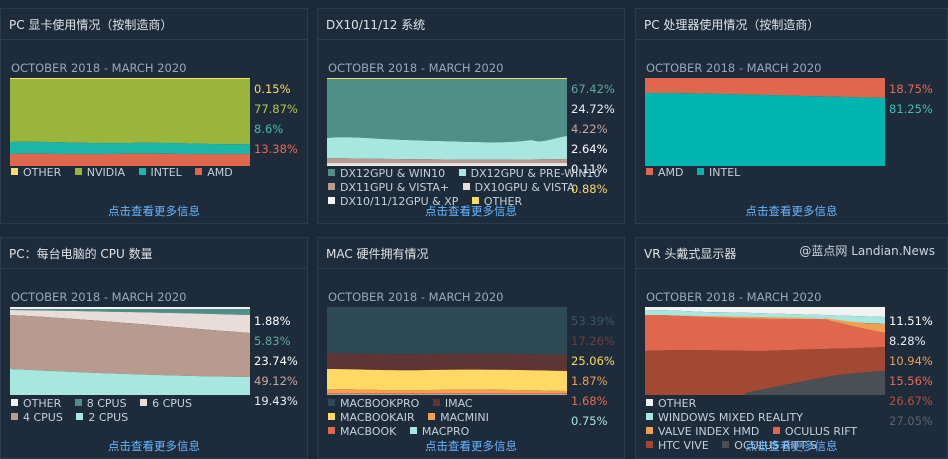  Describe the element at coordinates (589, 149) in the screenshot. I see `value-dx10-vista: 2.64%` at that location.